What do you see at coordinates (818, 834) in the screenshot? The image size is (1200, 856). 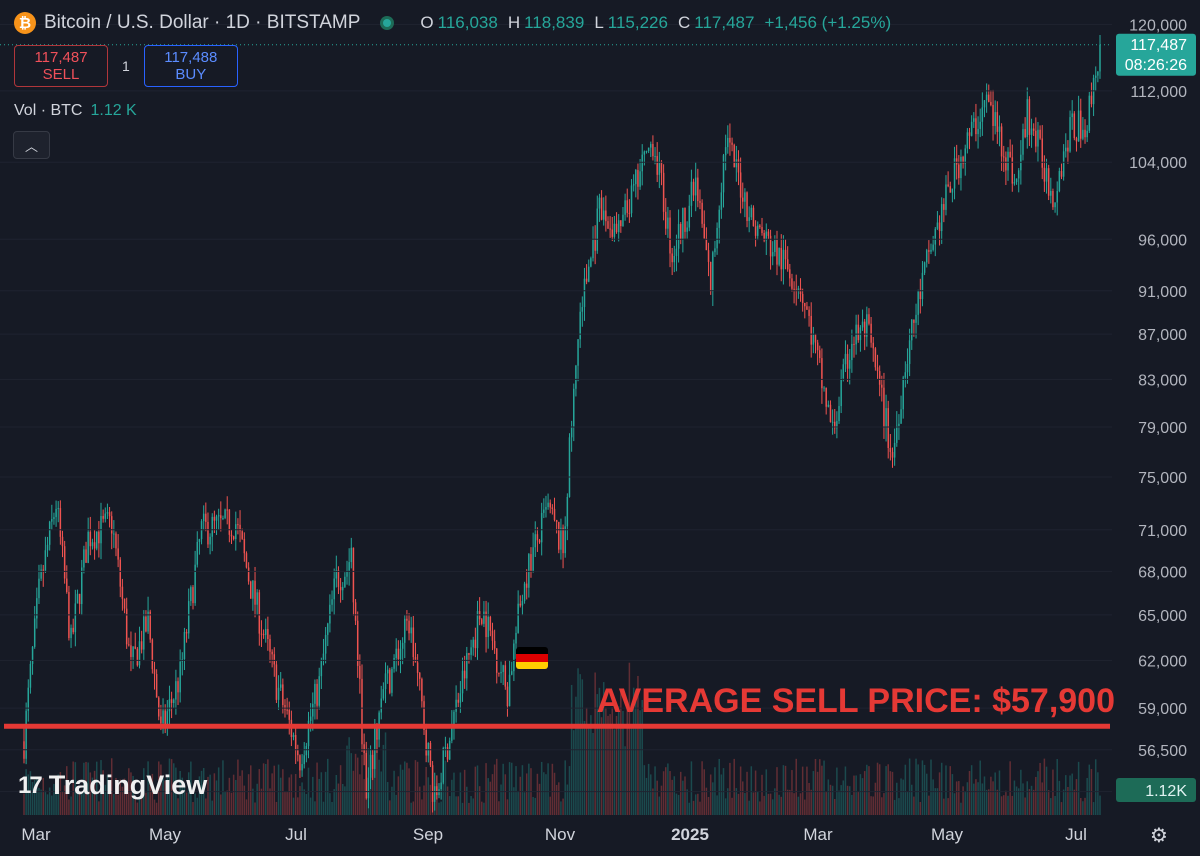 I see `time-tick-label: Mar` at bounding box center [818, 834].